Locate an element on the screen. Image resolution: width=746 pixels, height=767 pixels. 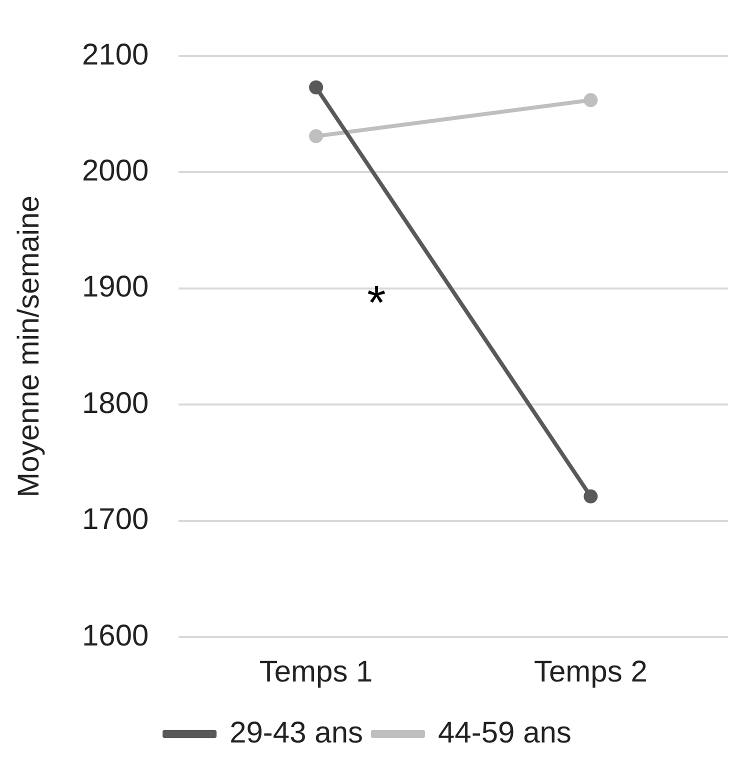
y-axis-title: Moyenne min/semaine is located at coordinates (29, 347).